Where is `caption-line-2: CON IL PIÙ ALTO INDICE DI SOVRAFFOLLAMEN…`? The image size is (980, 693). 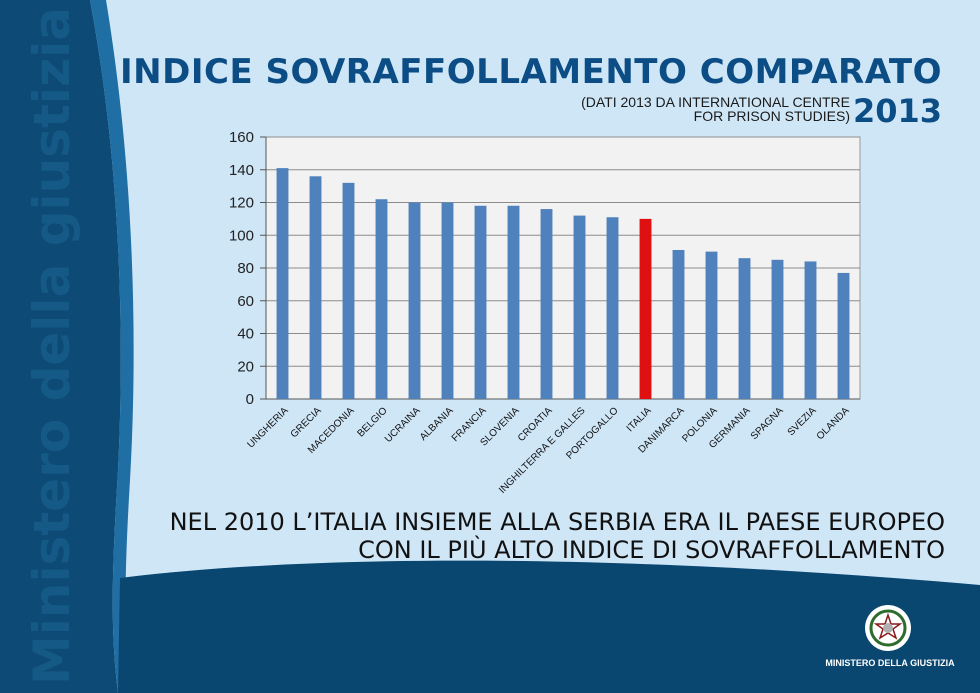
caption-line-2: CON IL PIÙ ALTO INDICE DI SOVRAFFOLLAMEN… is located at coordinates (651, 550).